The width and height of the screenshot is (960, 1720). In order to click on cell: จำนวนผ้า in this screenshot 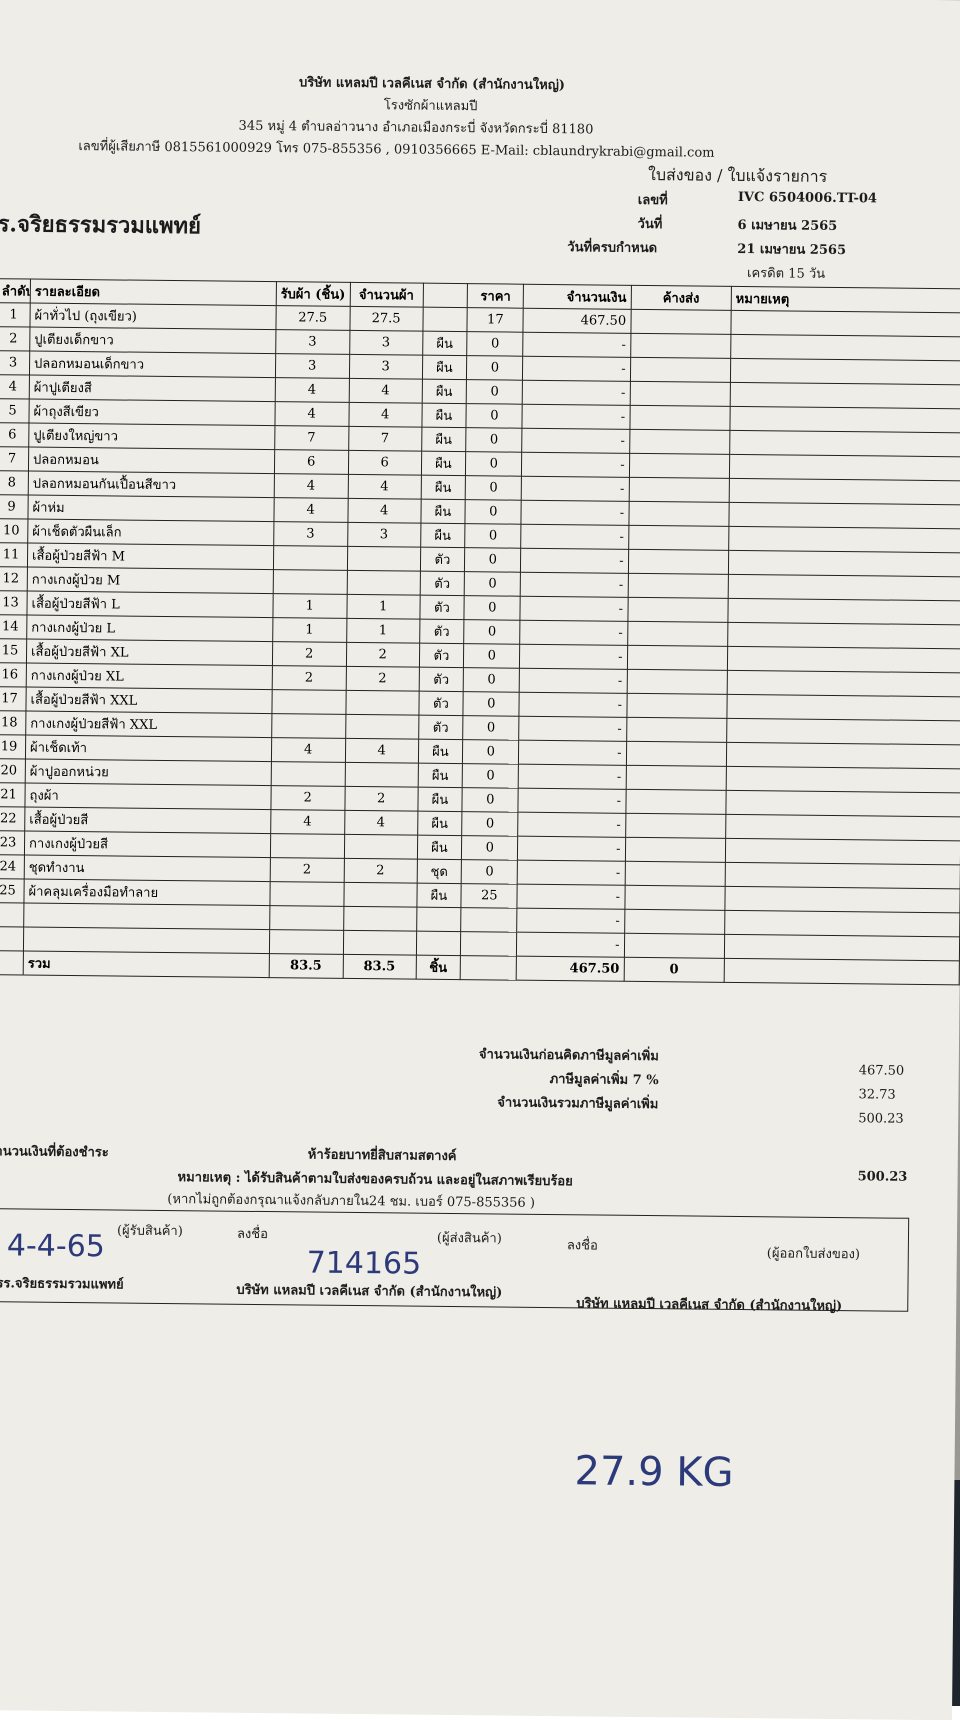, I will do `click(386, 294)`.